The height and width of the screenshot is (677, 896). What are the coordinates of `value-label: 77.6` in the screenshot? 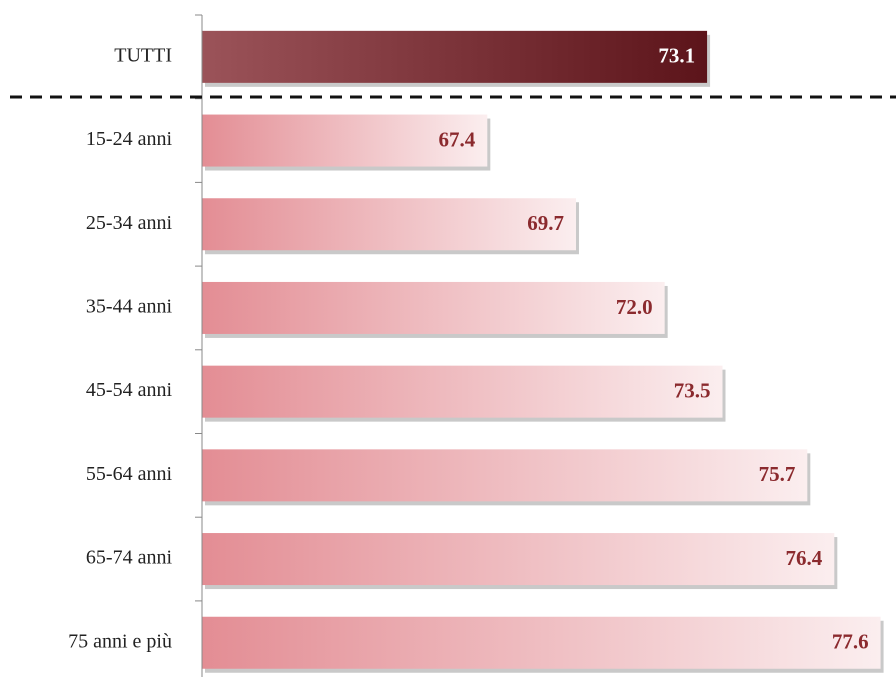 It's located at (850, 642).